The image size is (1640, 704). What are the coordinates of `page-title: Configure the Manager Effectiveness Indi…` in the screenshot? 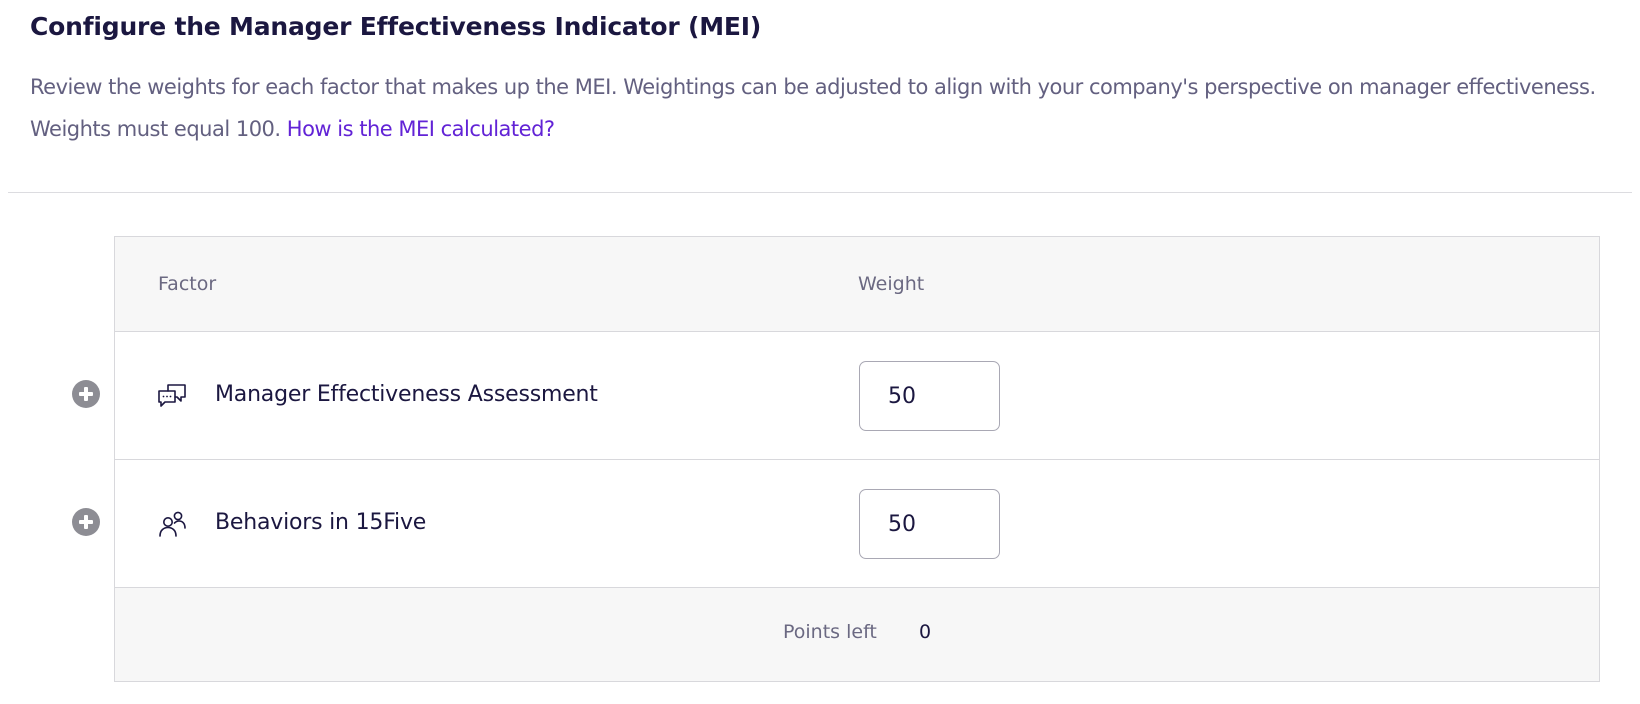 It's located at (396, 26).